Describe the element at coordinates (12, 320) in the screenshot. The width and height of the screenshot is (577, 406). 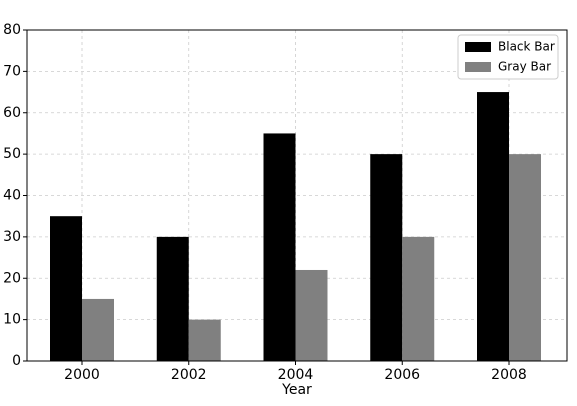
I see `y-tick-label: 10` at that location.